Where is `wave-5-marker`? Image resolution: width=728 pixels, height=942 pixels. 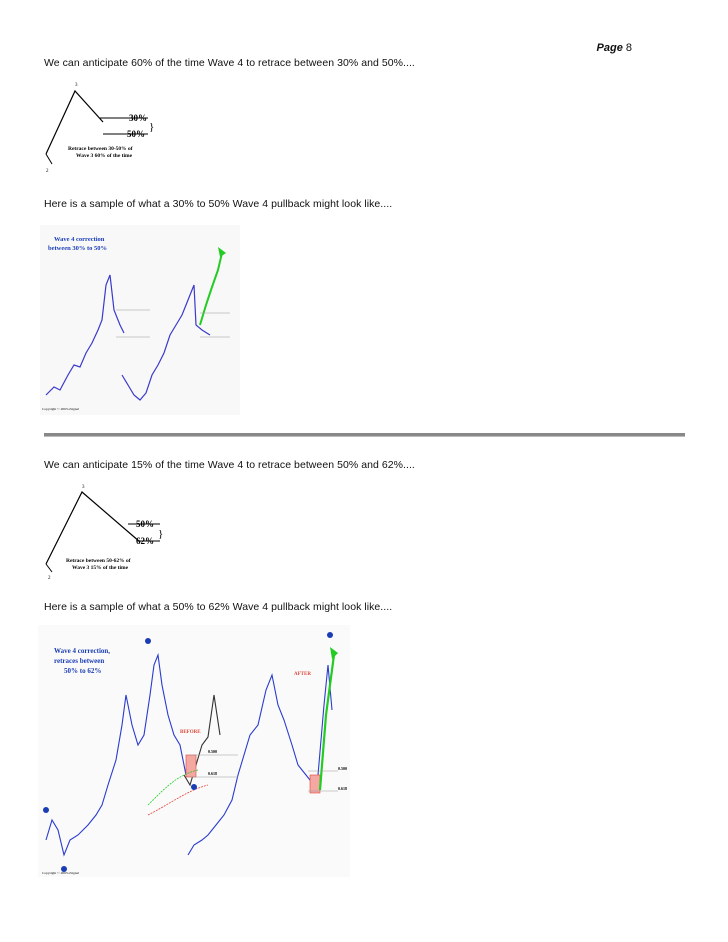 wave-5-marker is located at coordinates (330, 635).